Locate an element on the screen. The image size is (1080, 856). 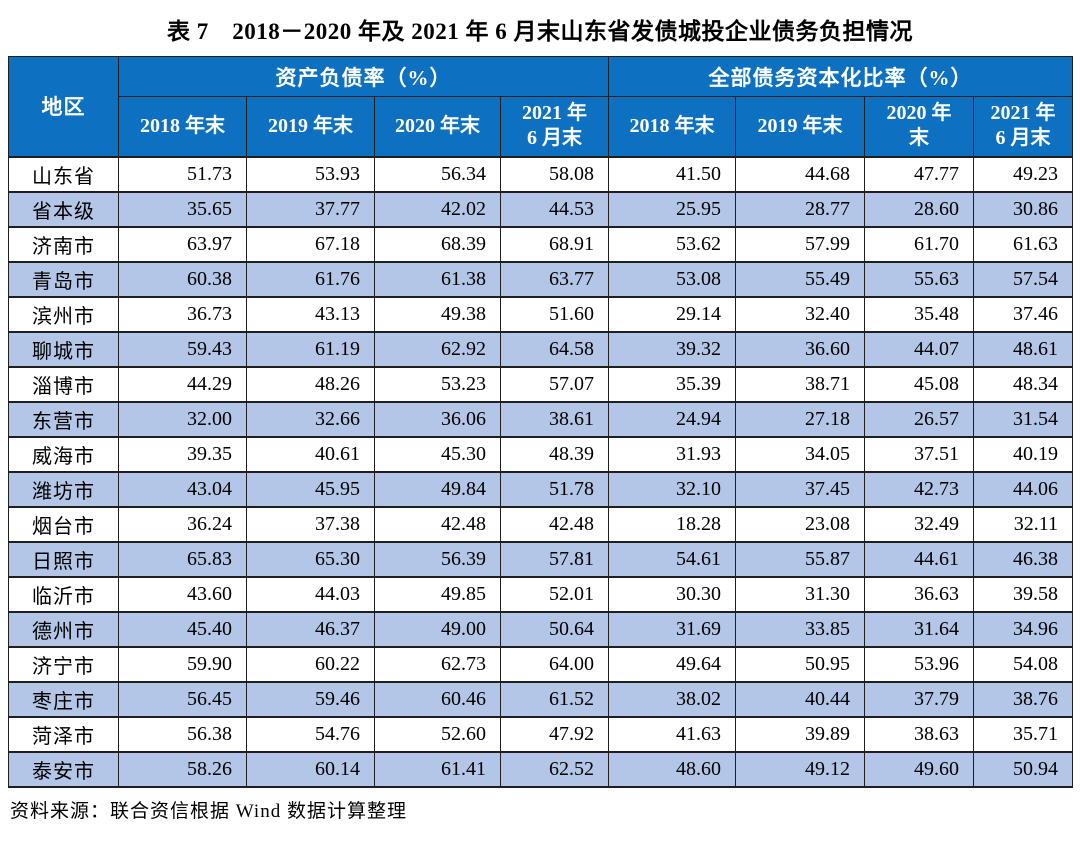
value-cell: 67.18 is located at coordinates (310, 244).